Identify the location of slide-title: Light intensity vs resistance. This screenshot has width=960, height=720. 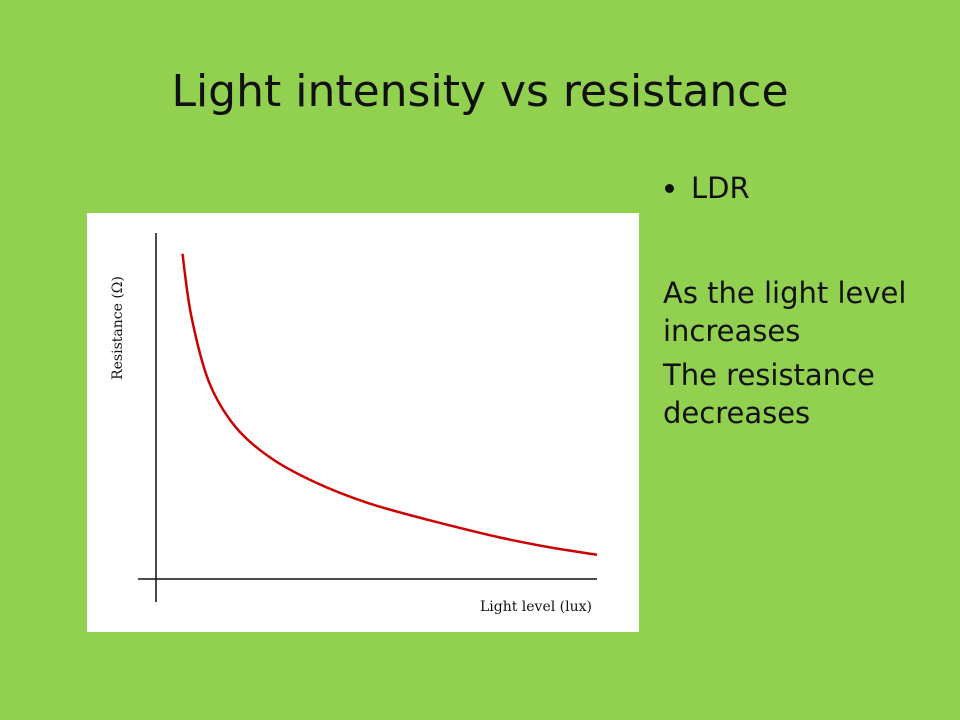
(480, 91).